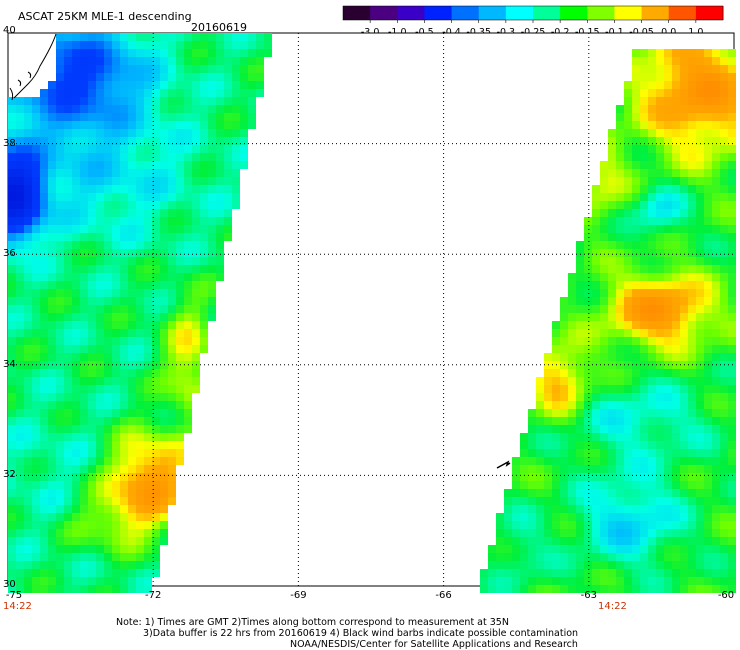 The image size is (740, 650). I want to click on colorbar-swatch, so click(411, 13).